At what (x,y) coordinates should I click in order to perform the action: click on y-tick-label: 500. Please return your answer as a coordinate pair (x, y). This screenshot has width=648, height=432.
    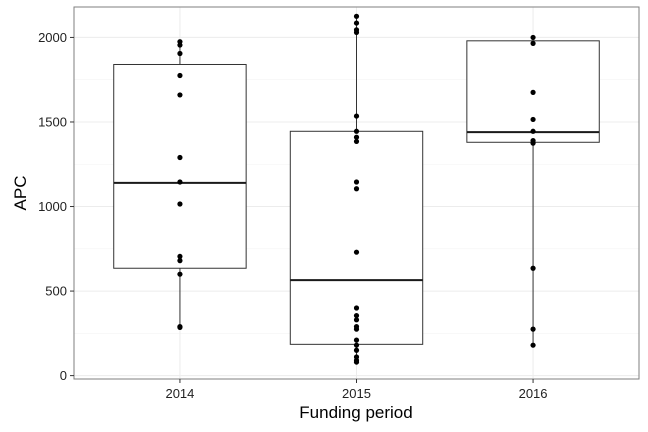
    Looking at the image, I should click on (56, 291).